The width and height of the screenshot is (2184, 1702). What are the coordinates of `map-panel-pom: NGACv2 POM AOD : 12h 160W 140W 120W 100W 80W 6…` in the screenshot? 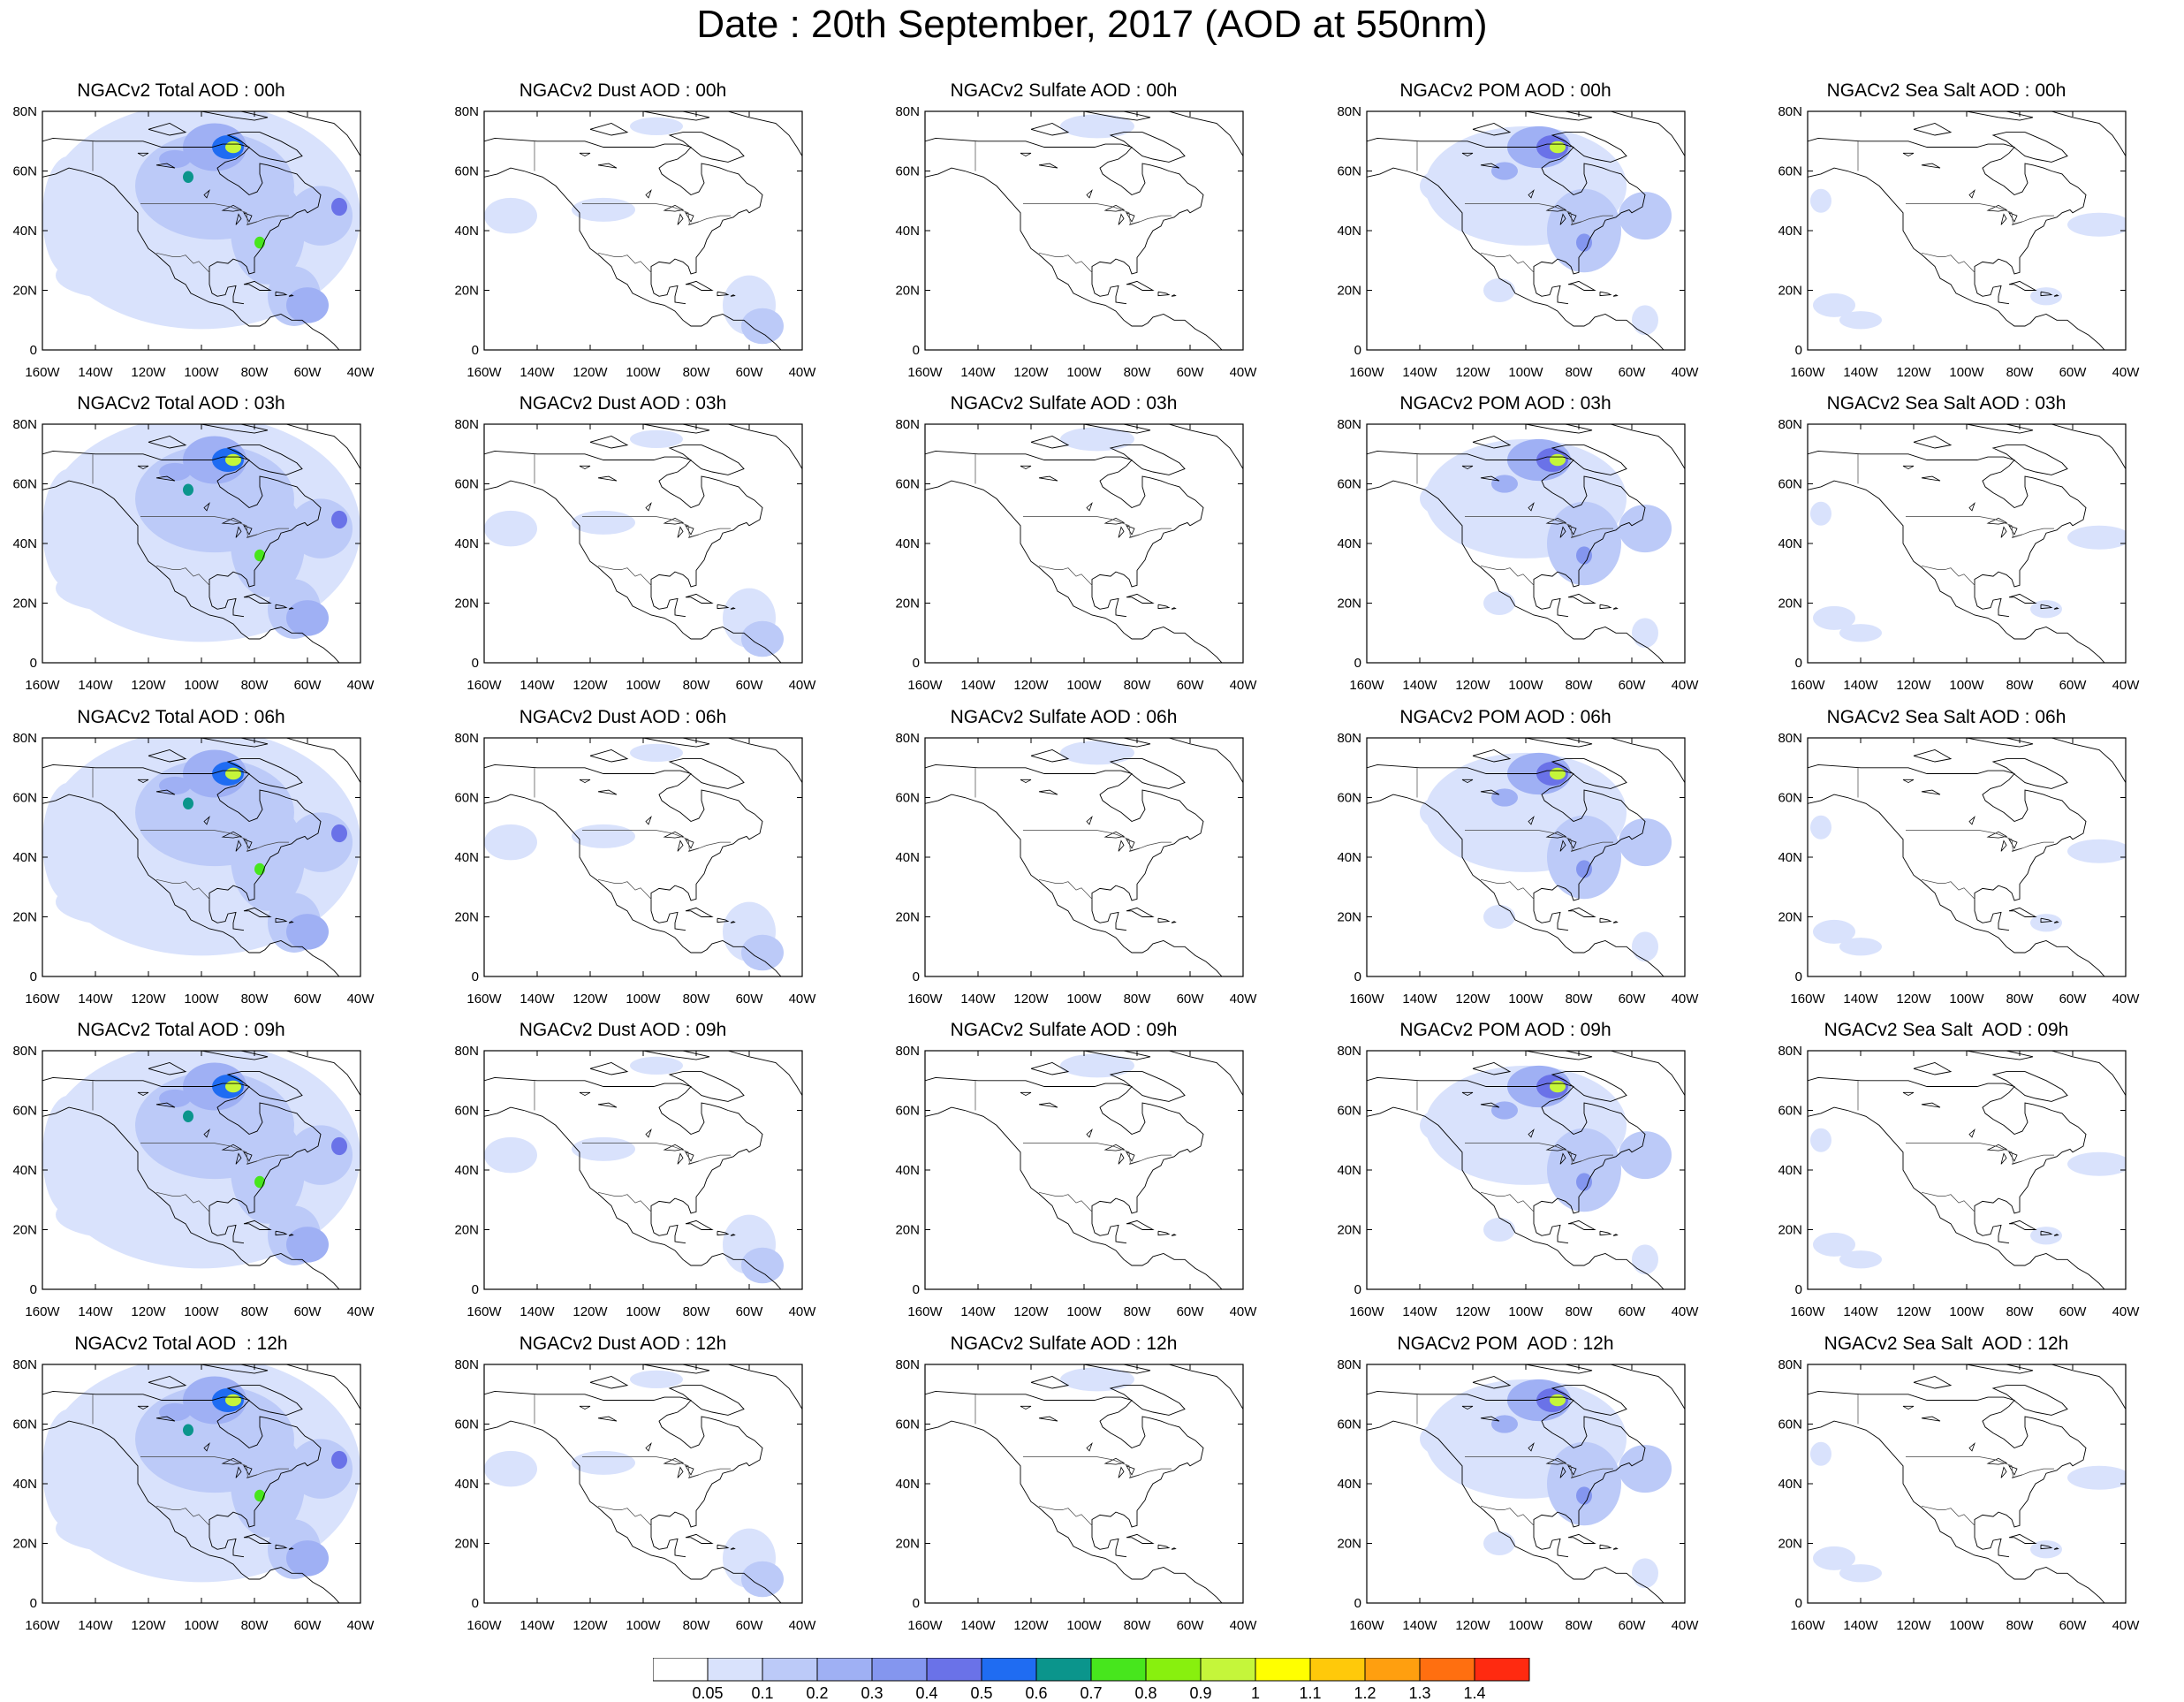 It's located at (1511, 1485).